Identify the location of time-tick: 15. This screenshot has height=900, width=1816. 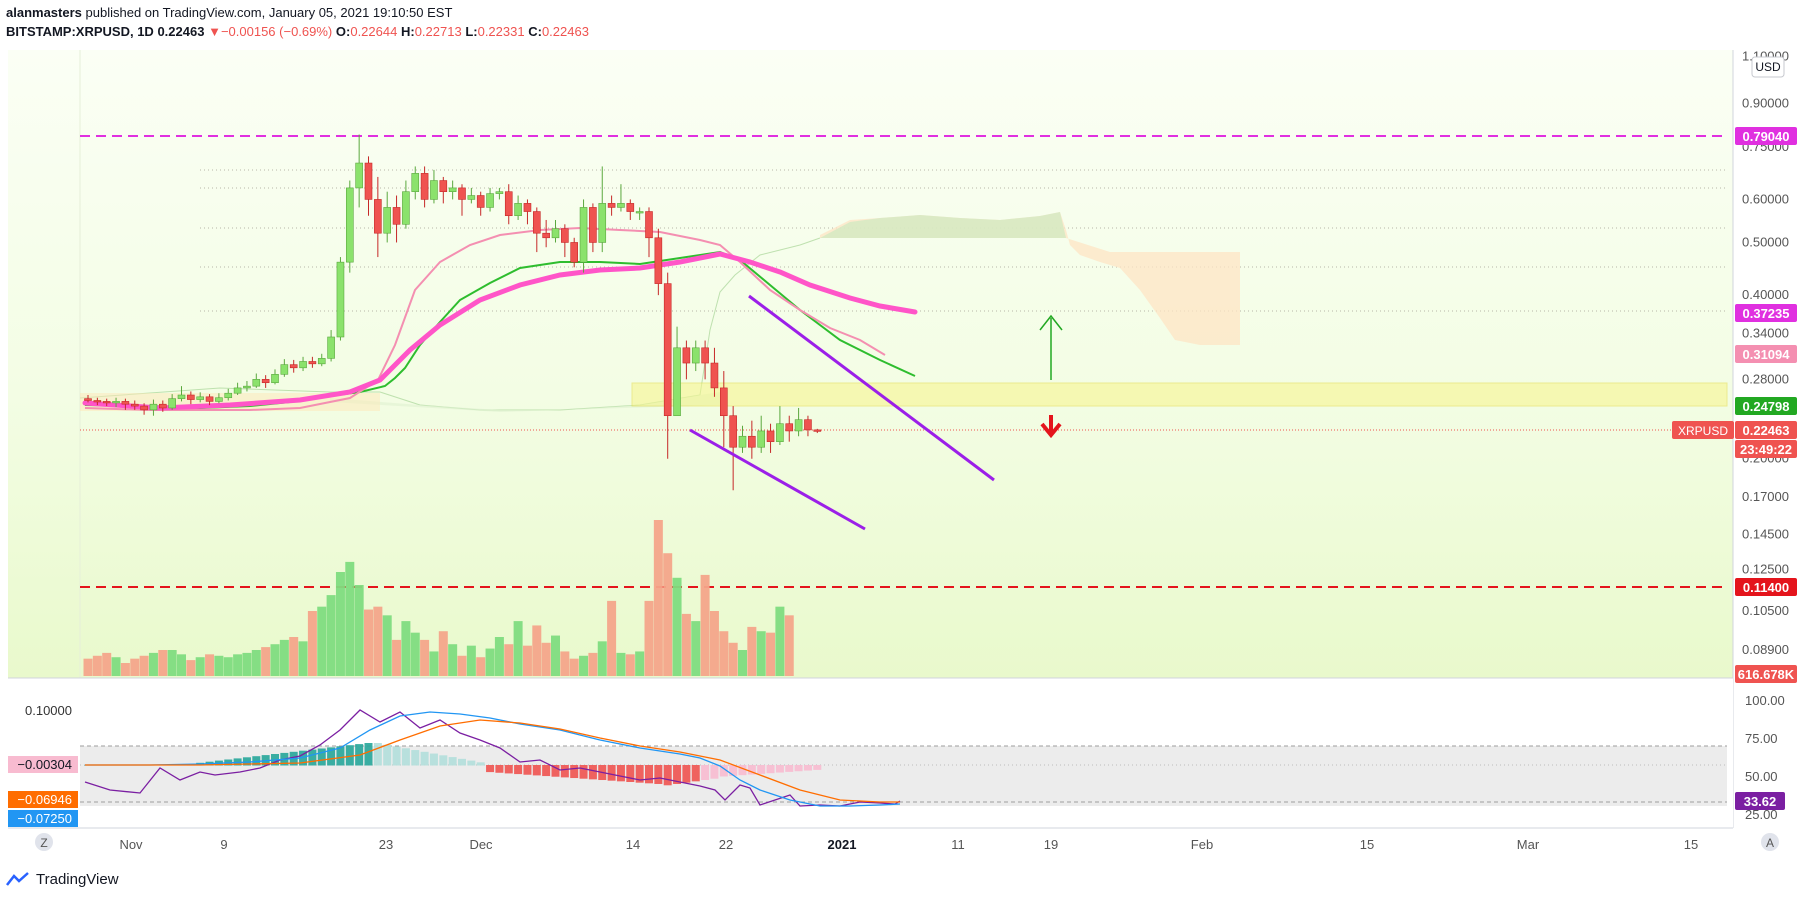
(1691, 844).